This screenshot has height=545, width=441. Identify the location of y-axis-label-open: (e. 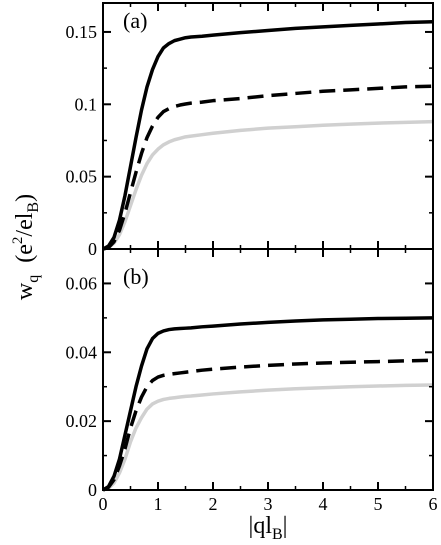
(25, 253).